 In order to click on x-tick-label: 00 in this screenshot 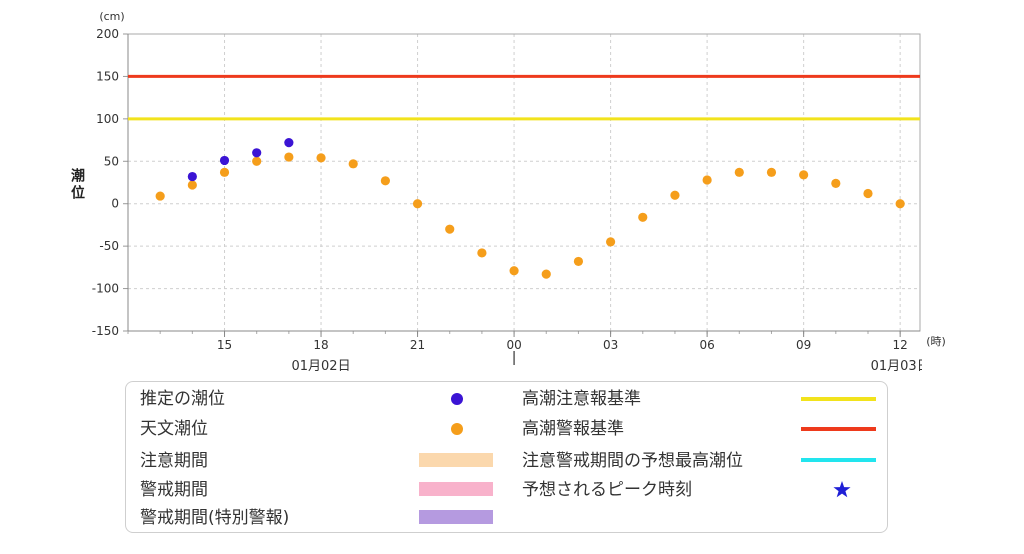, I will do `click(513, 345)`.